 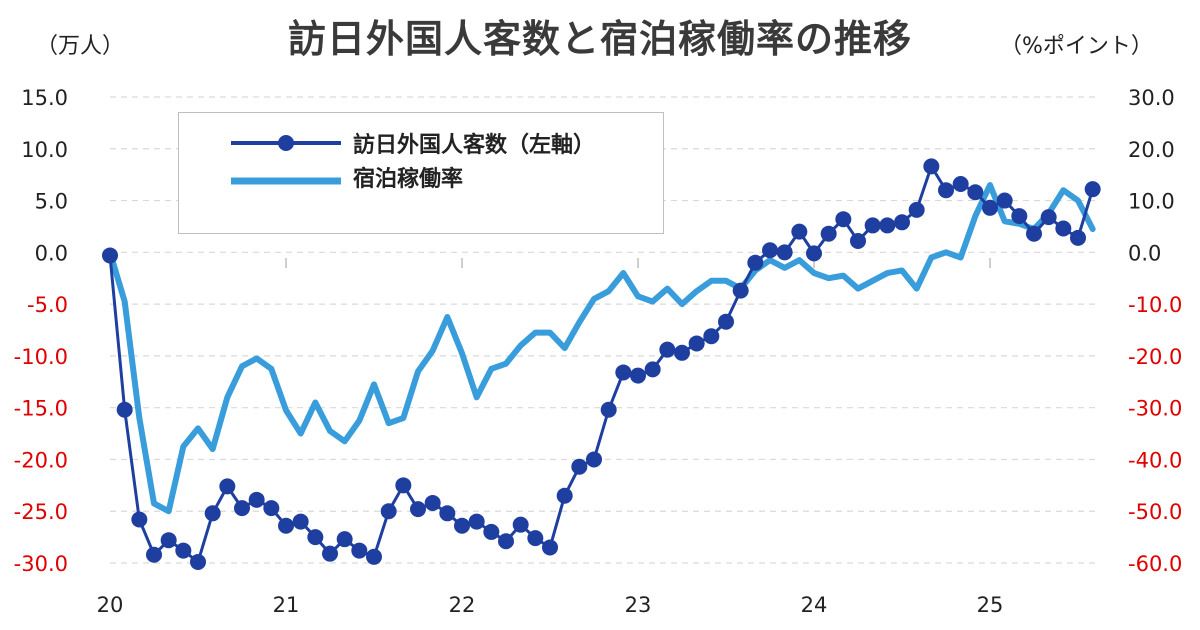 I want to click on y-left-tick-label: -5.0, so click(x=47, y=305).